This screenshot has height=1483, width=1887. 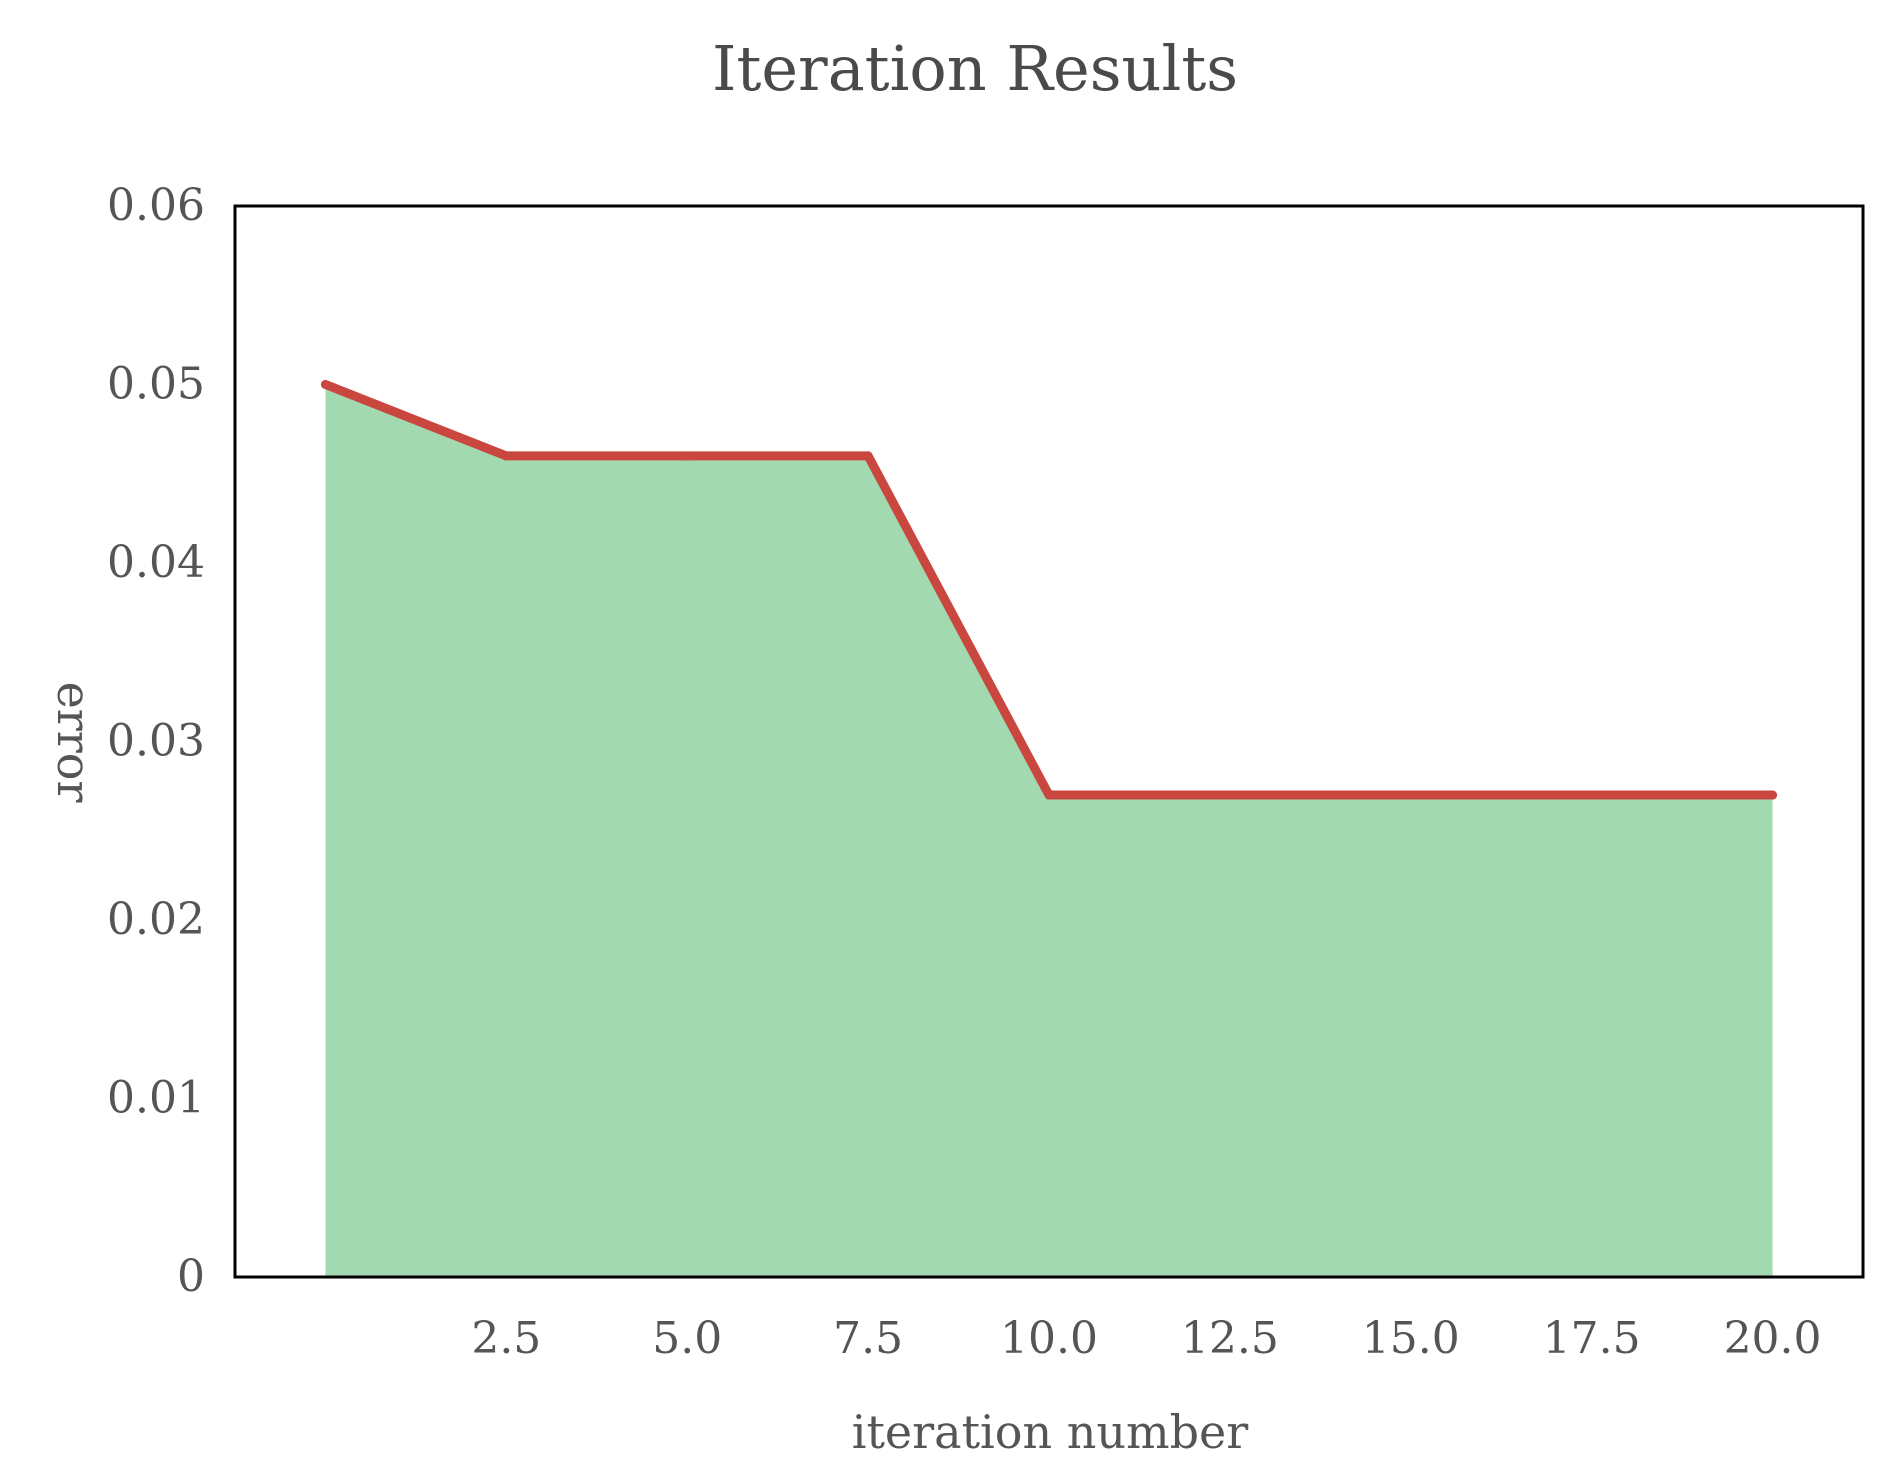 I want to click on y-tick-label: 0.06, so click(x=156, y=205).